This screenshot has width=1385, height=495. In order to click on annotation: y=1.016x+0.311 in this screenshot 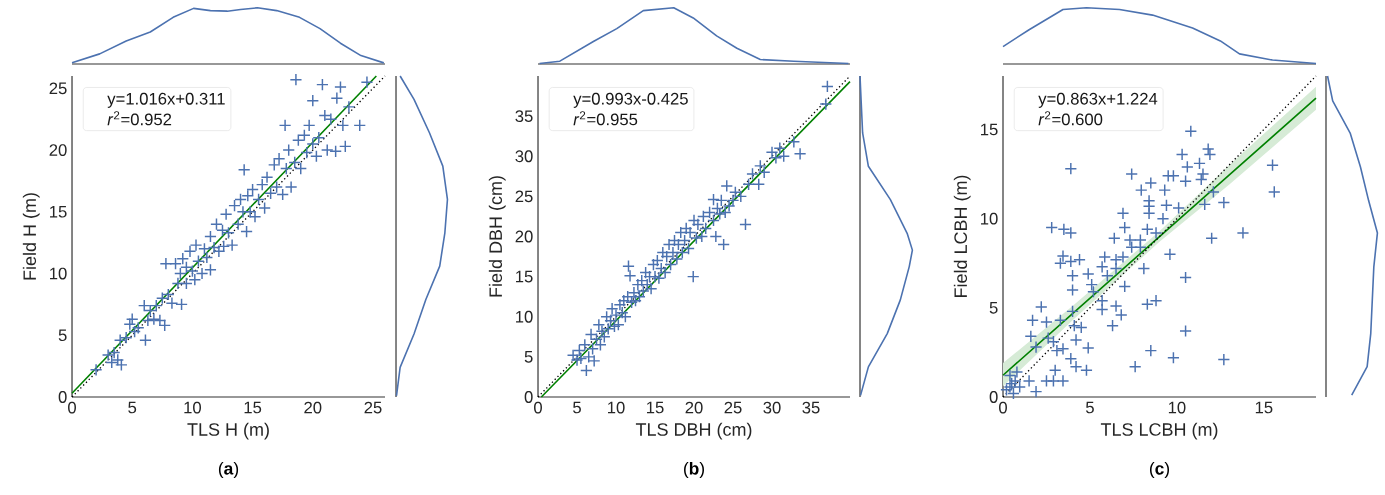, I will do `click(166, 100)`.